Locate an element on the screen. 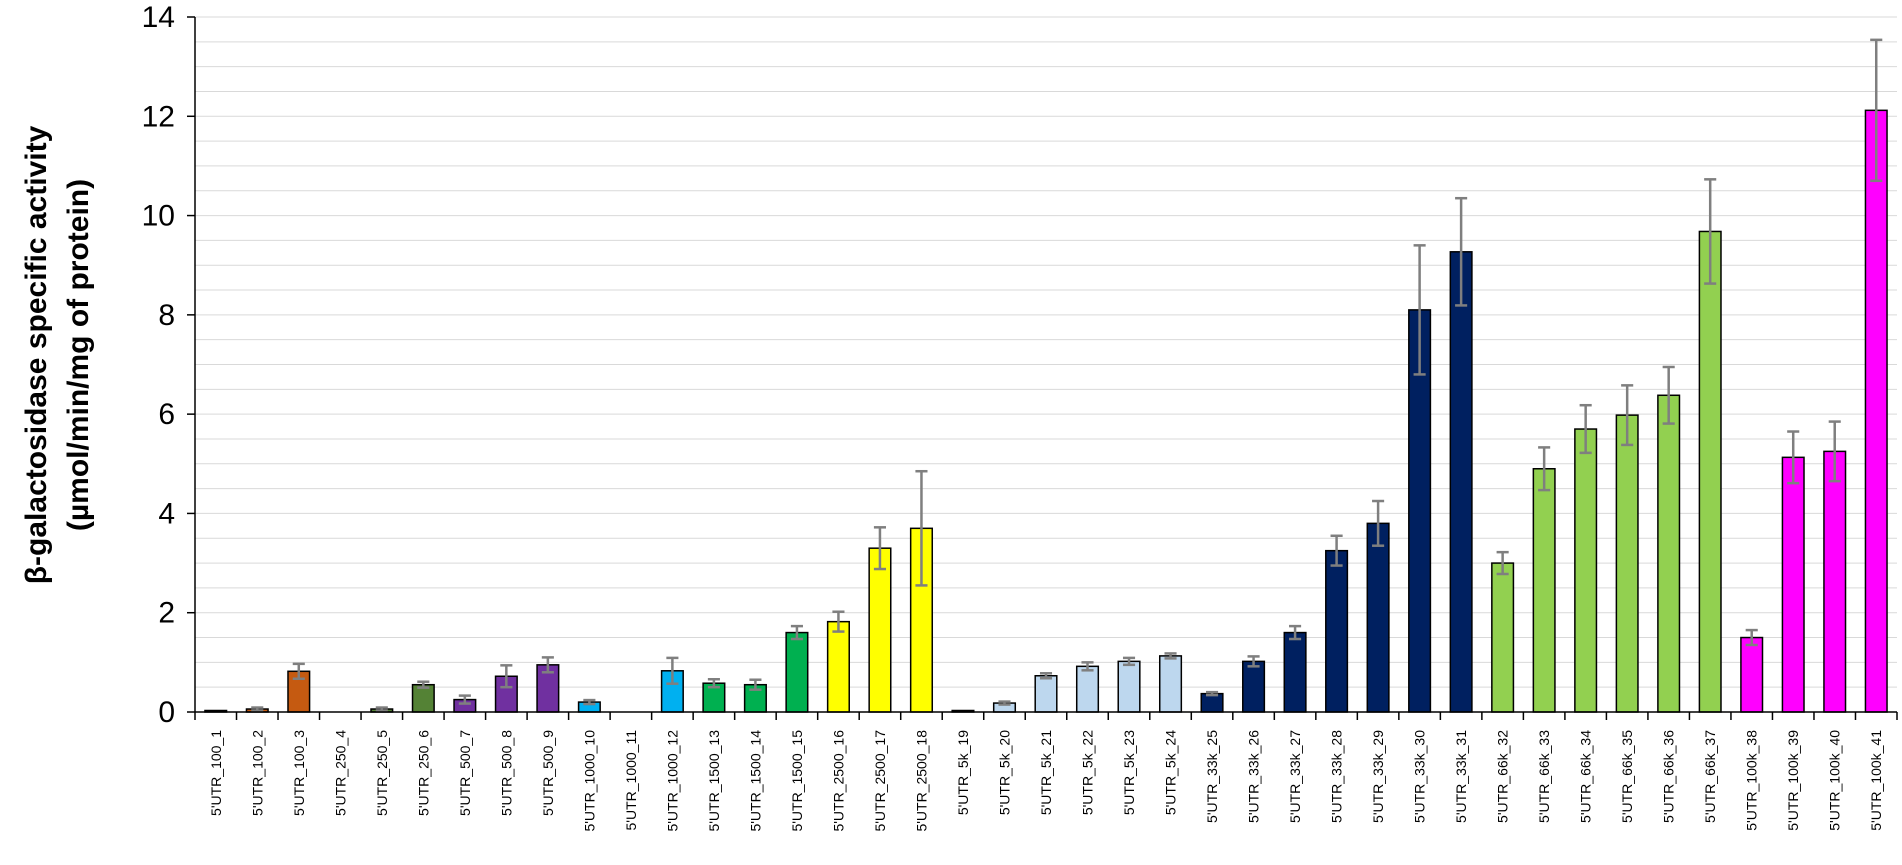  x-category-label: 5'UTR_5k_22 is located at coordinates (1088, 772).